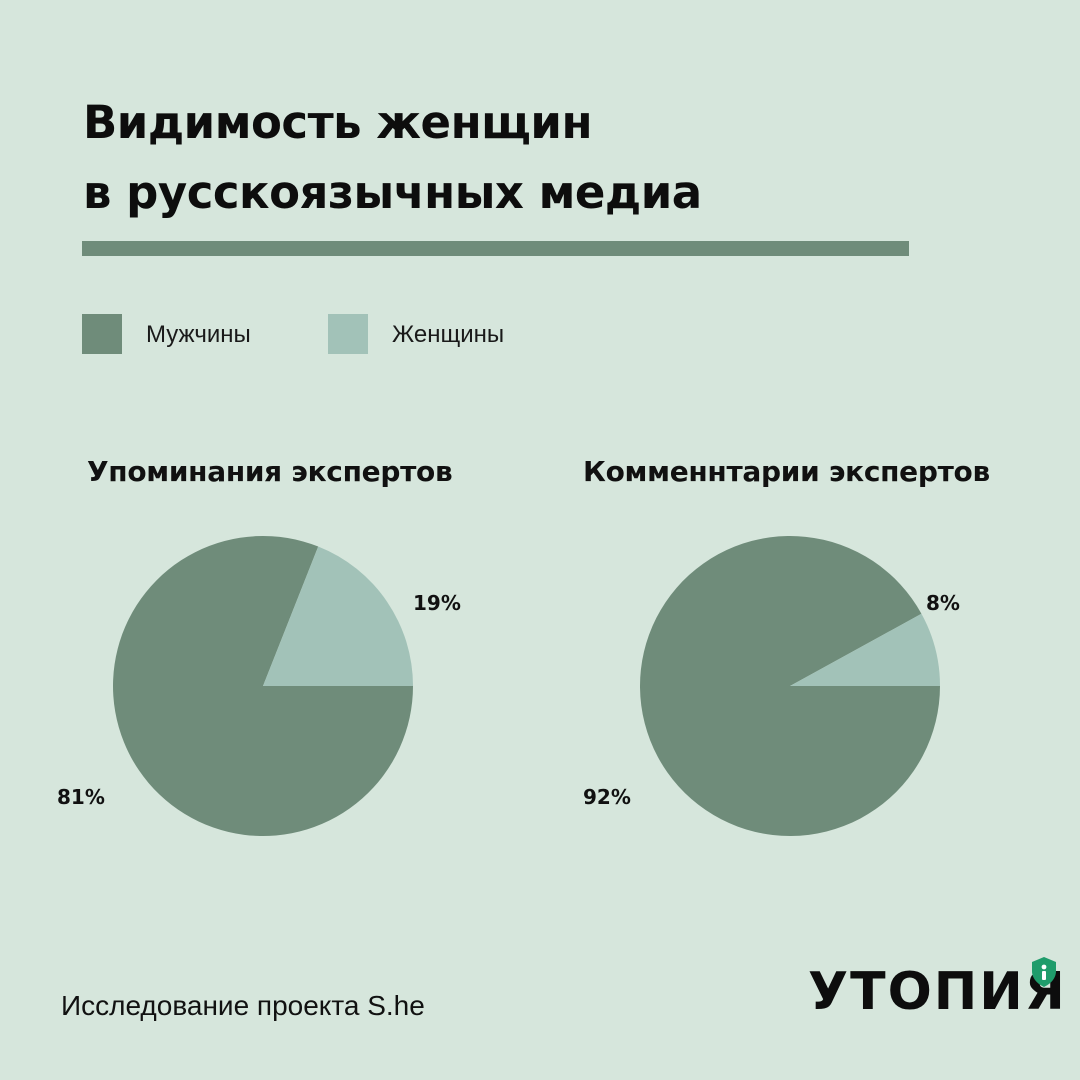 This screenshot has height=1080, width=1080. What do you see at coordinates (786, 471) in the screenshot?
I see `chart-title-comments: Комменнтарии экспертов` at bounding box center [786, 471].